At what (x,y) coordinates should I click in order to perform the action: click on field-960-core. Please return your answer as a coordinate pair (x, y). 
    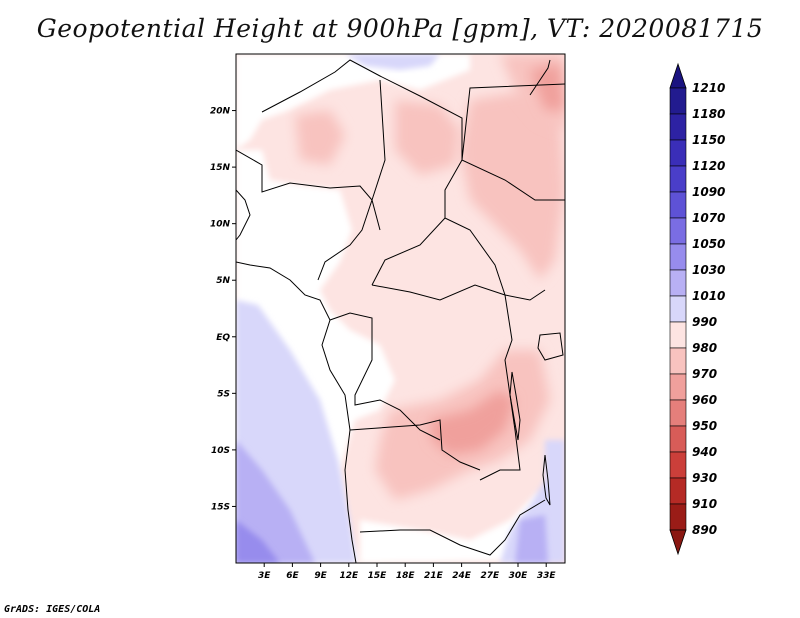
    Looking at the image, I should click on (472, 422).